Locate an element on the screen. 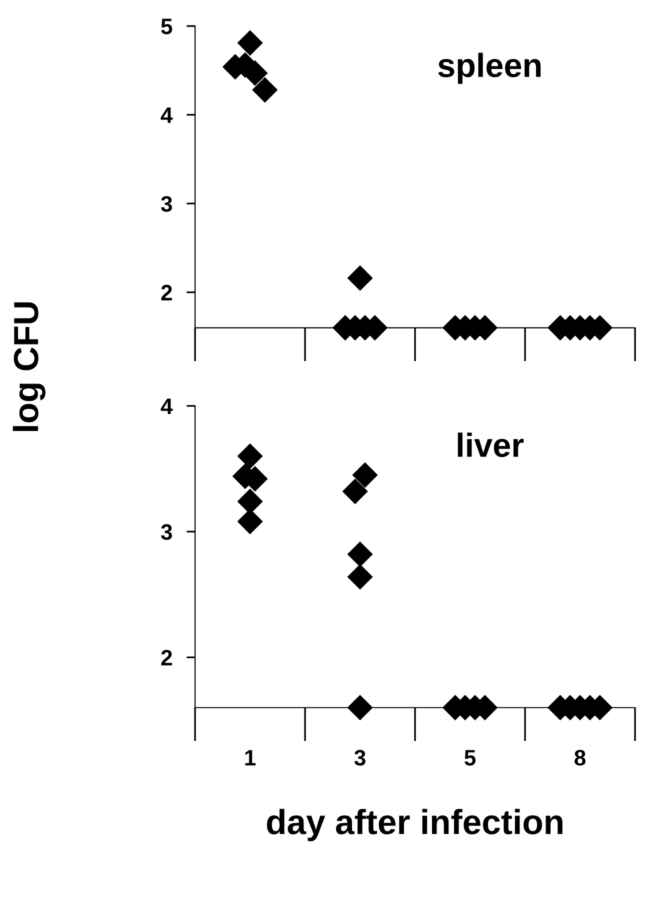 Image resolution: width=648 pixels, height=898 pixels. y-tick-label: 5 is located at coordinates (166, 26).